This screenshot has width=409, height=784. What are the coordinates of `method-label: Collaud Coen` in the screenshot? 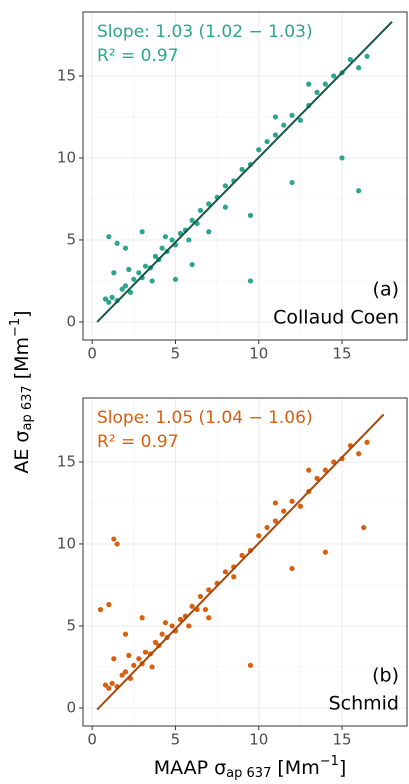 It's located at (336, 318).